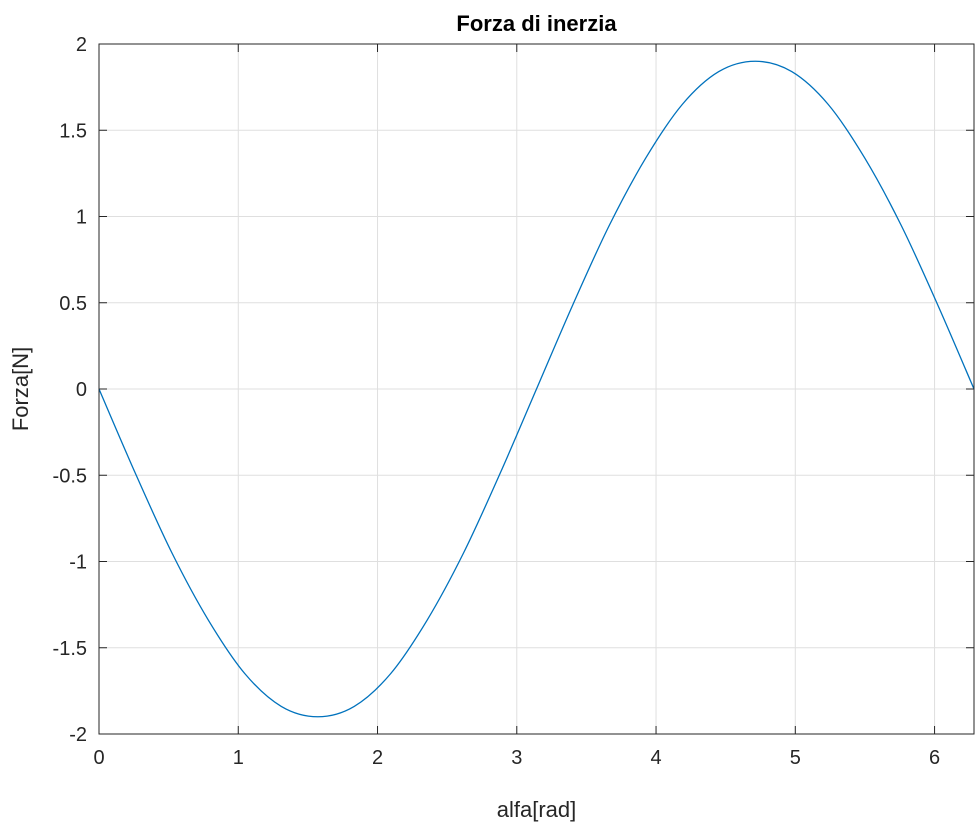 The height and width of the screenshot is (830, 980). What do you see at coordinates (78, 735) in the screenshot?
I see `y-tick-label: -2` at bounding box center [78, 735].